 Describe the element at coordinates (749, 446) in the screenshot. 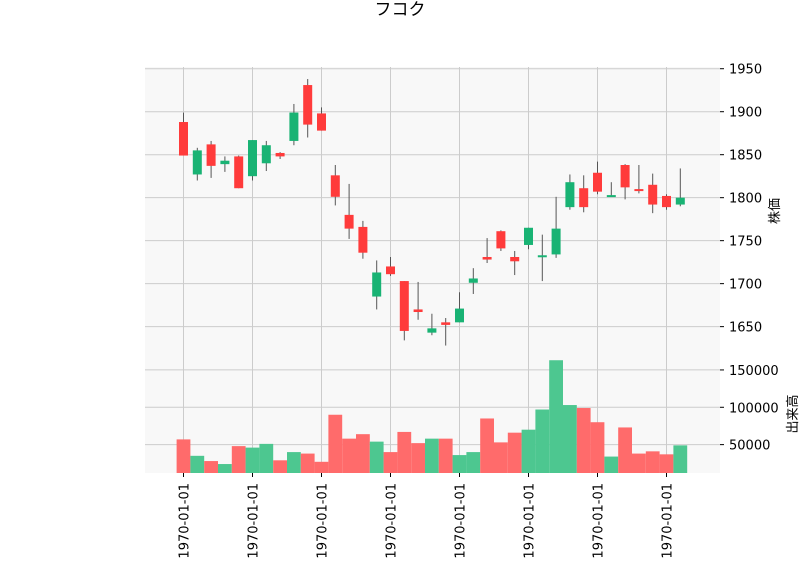

I see `volume-tick-label: 50000` at that location.